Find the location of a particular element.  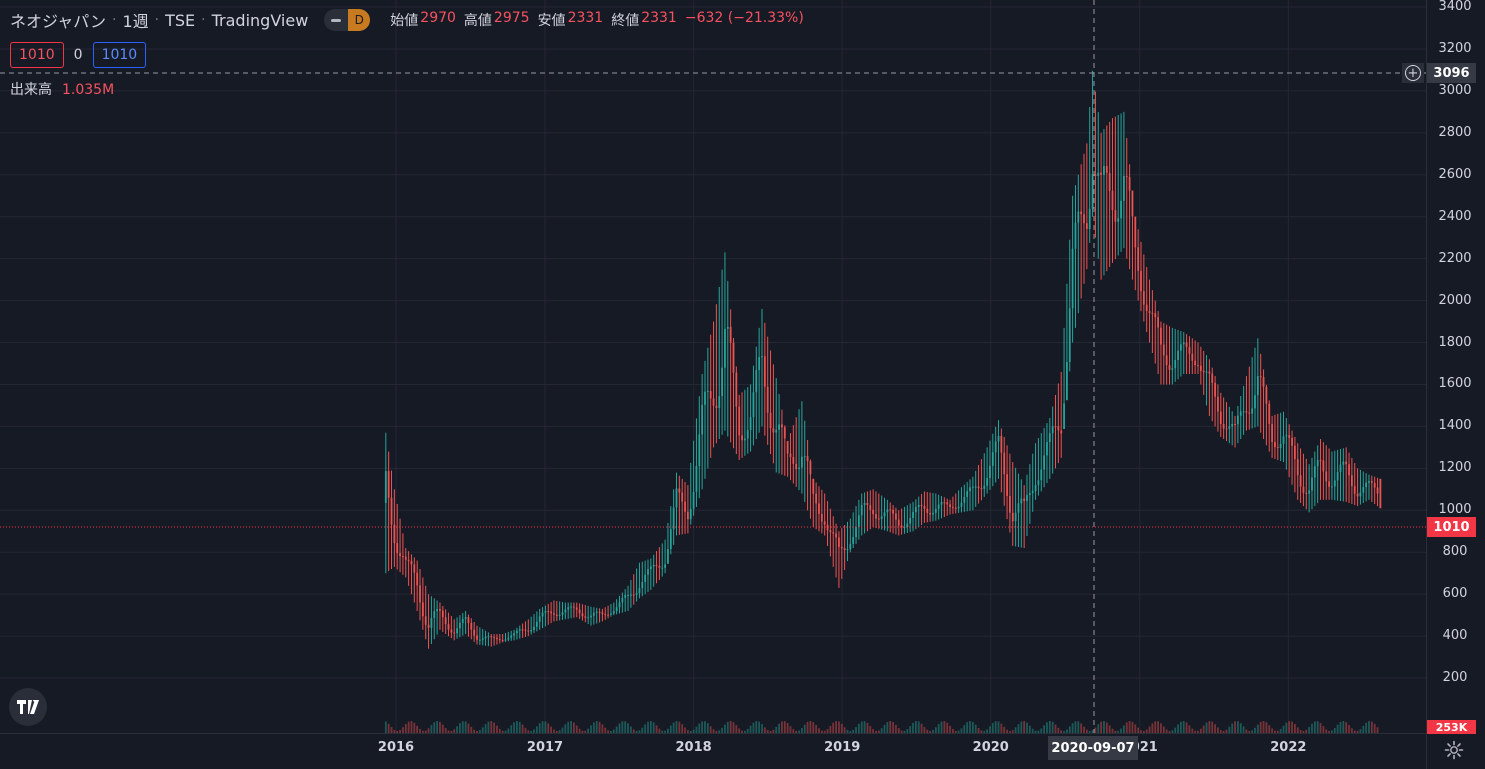

minus-icon is located at coordinates (336, 20).